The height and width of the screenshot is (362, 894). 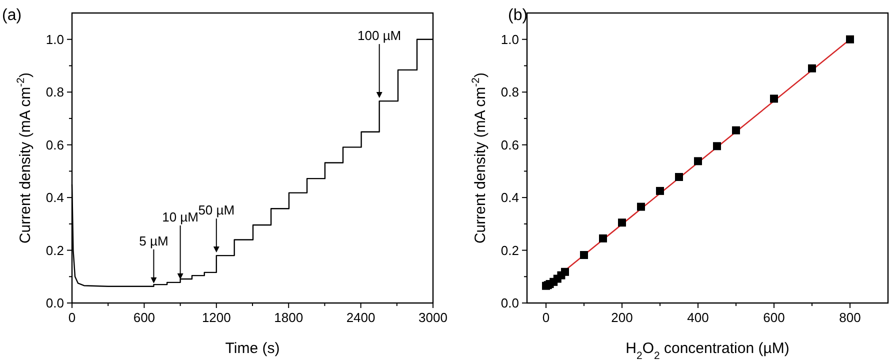 I want to click on x-tick-label: 200, so click(x=622, y=317).